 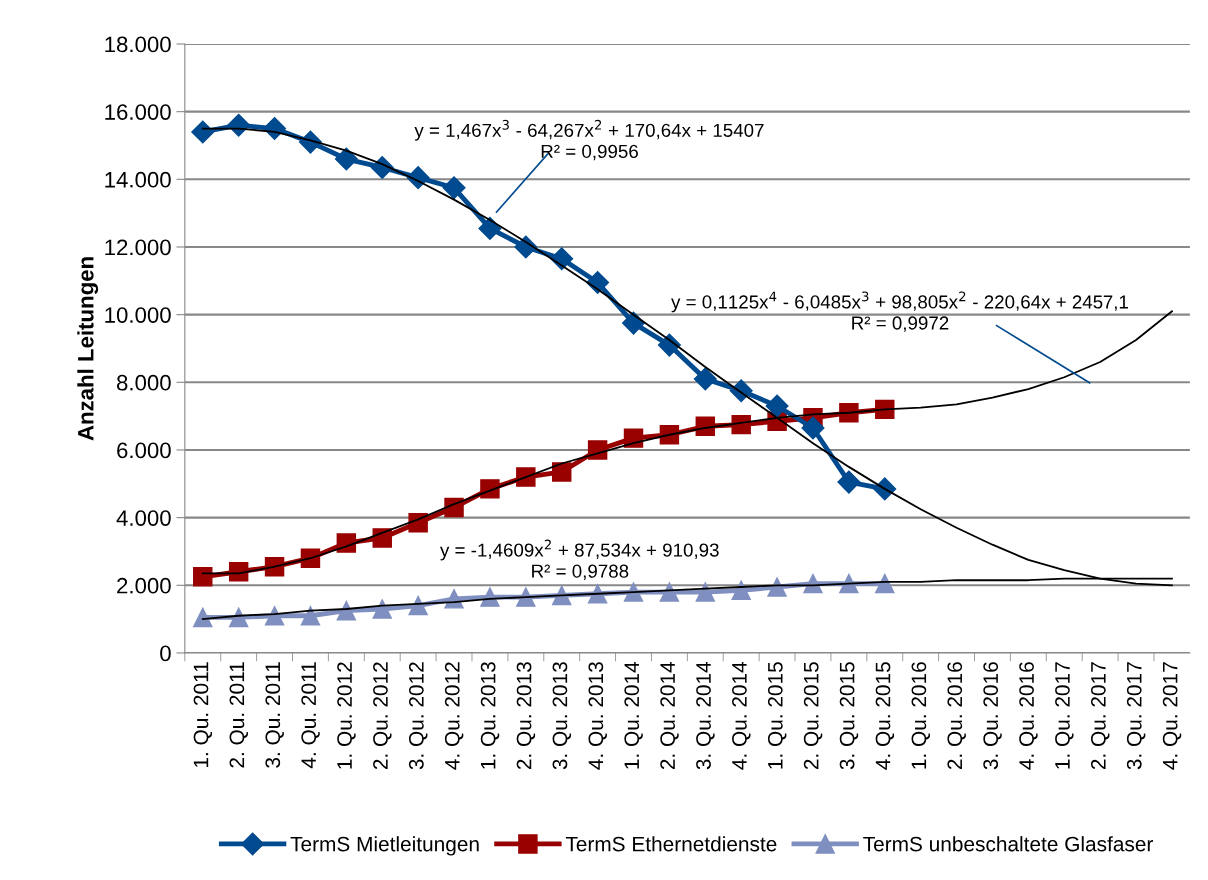 What do you see at coordinates (138, 179) in the screenshot?
I see `y-tick-label: 14.000` at bounding box center [138, 179].